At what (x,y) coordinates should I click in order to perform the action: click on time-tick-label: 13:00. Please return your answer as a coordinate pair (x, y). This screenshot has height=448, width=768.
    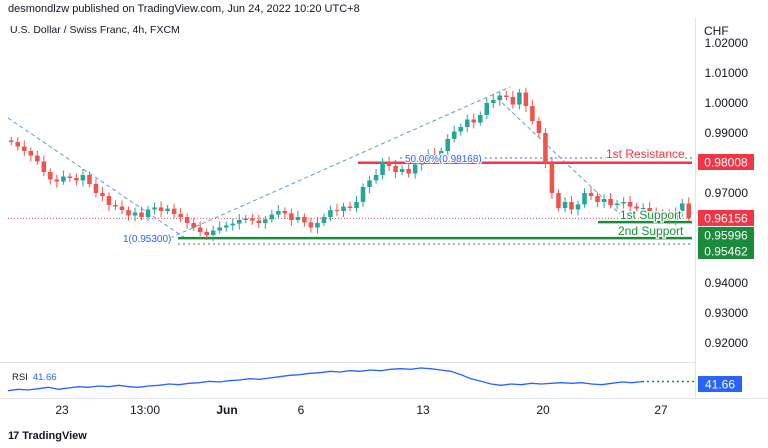
    Looking at the image, I should click on (145, 410).